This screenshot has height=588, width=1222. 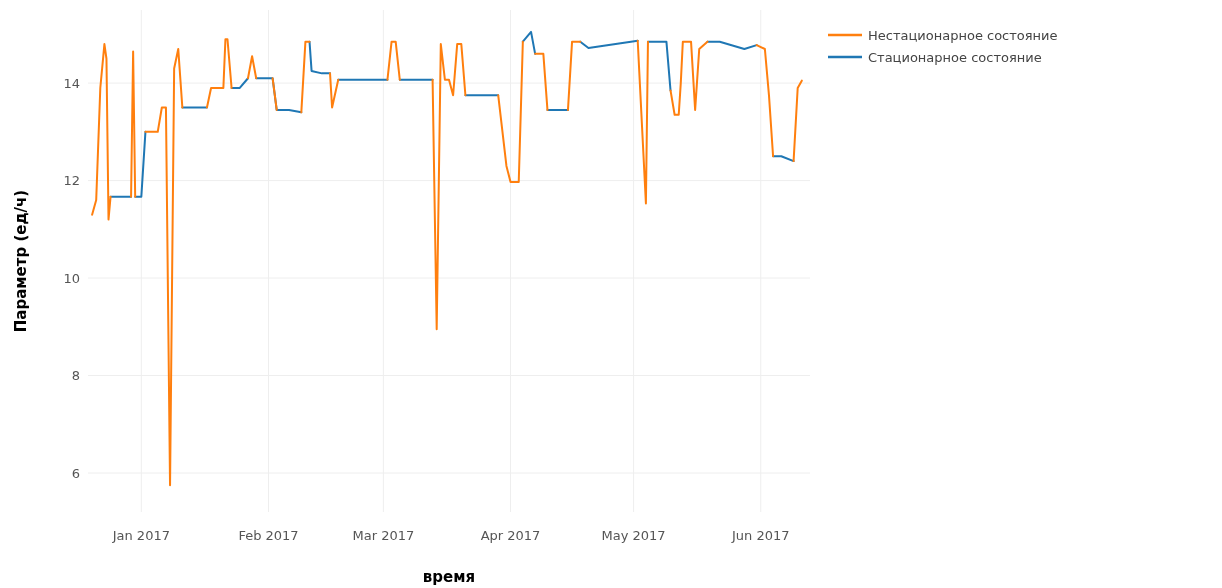 What do you see at coordinates (71, 278) in the screenshot?
I see `y-tick-label: 10` at bounding box center [71, 278].